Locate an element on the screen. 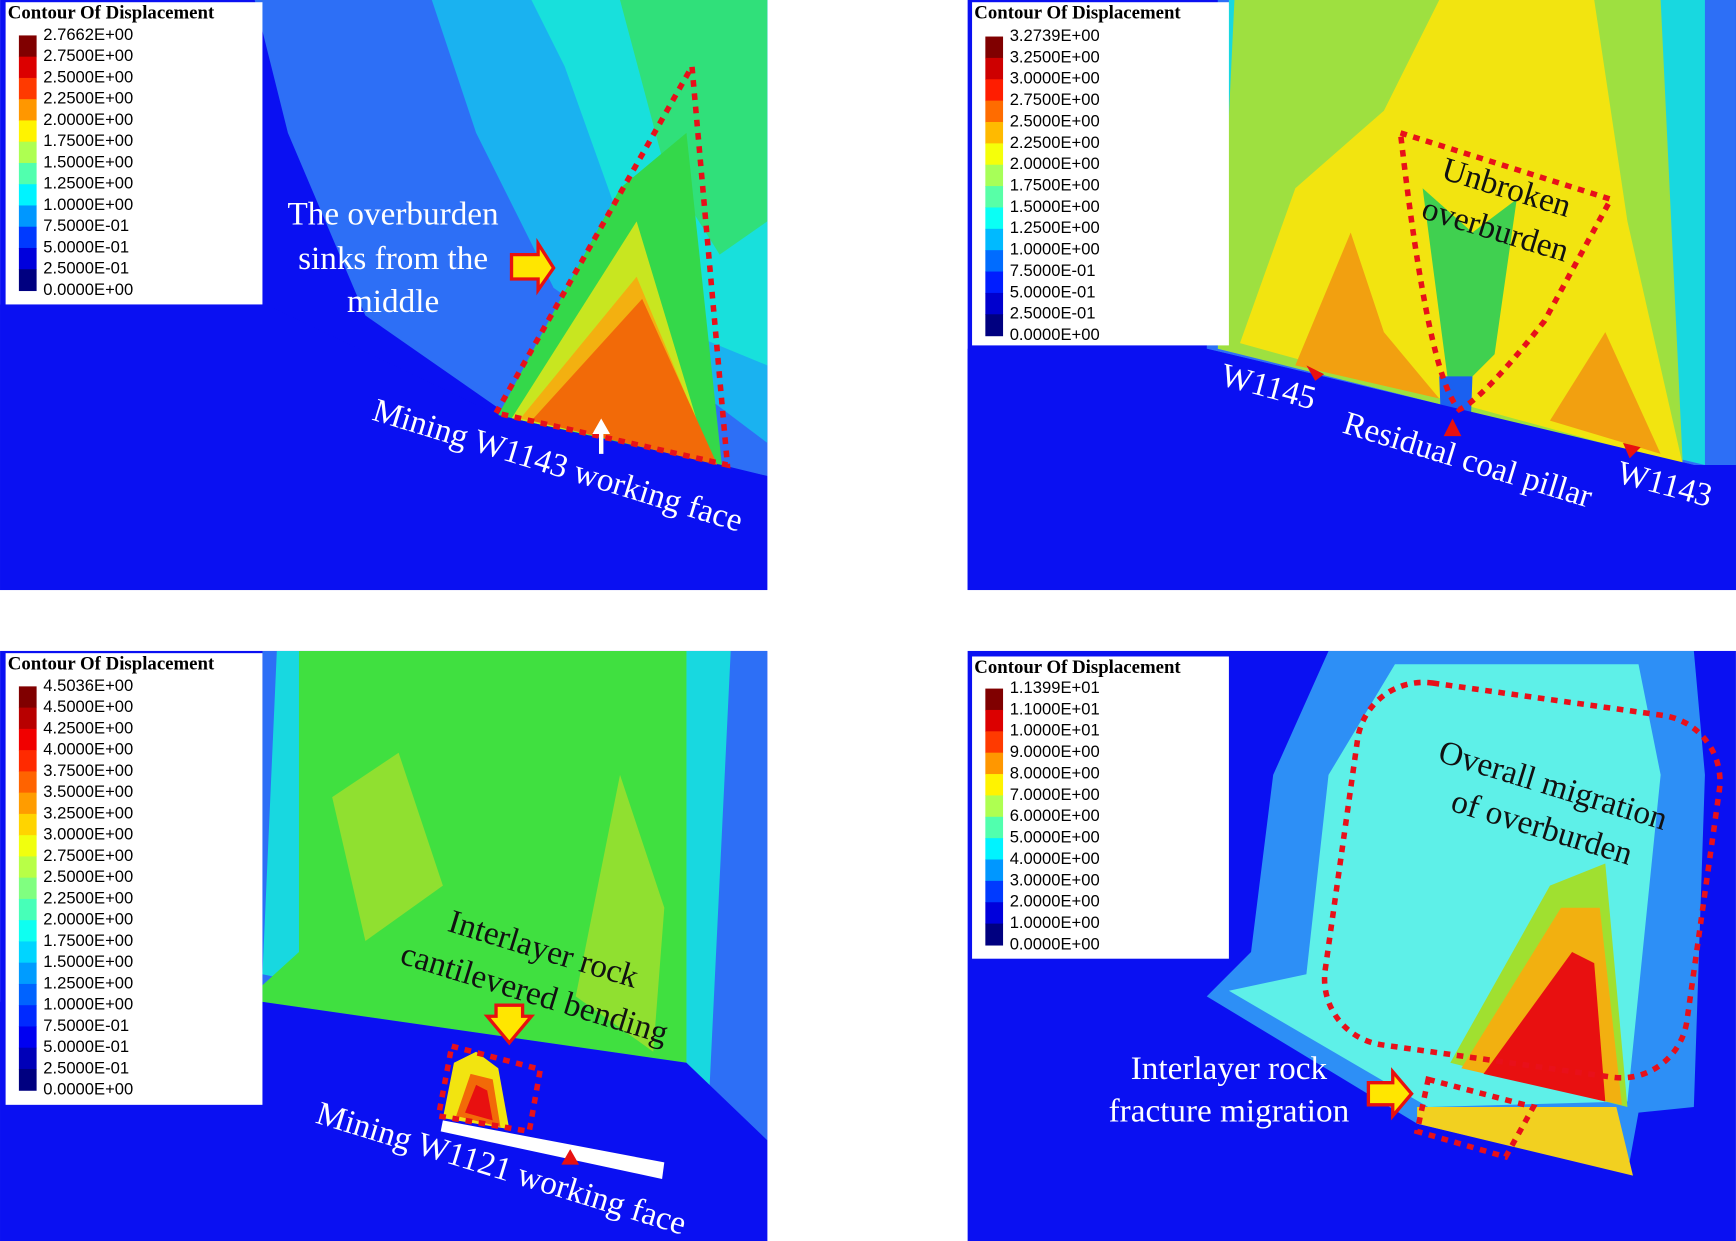 This screenshot has height=1241, width=1736. legend-label: 2.0000E+00 is located at coordinates (88, 919).